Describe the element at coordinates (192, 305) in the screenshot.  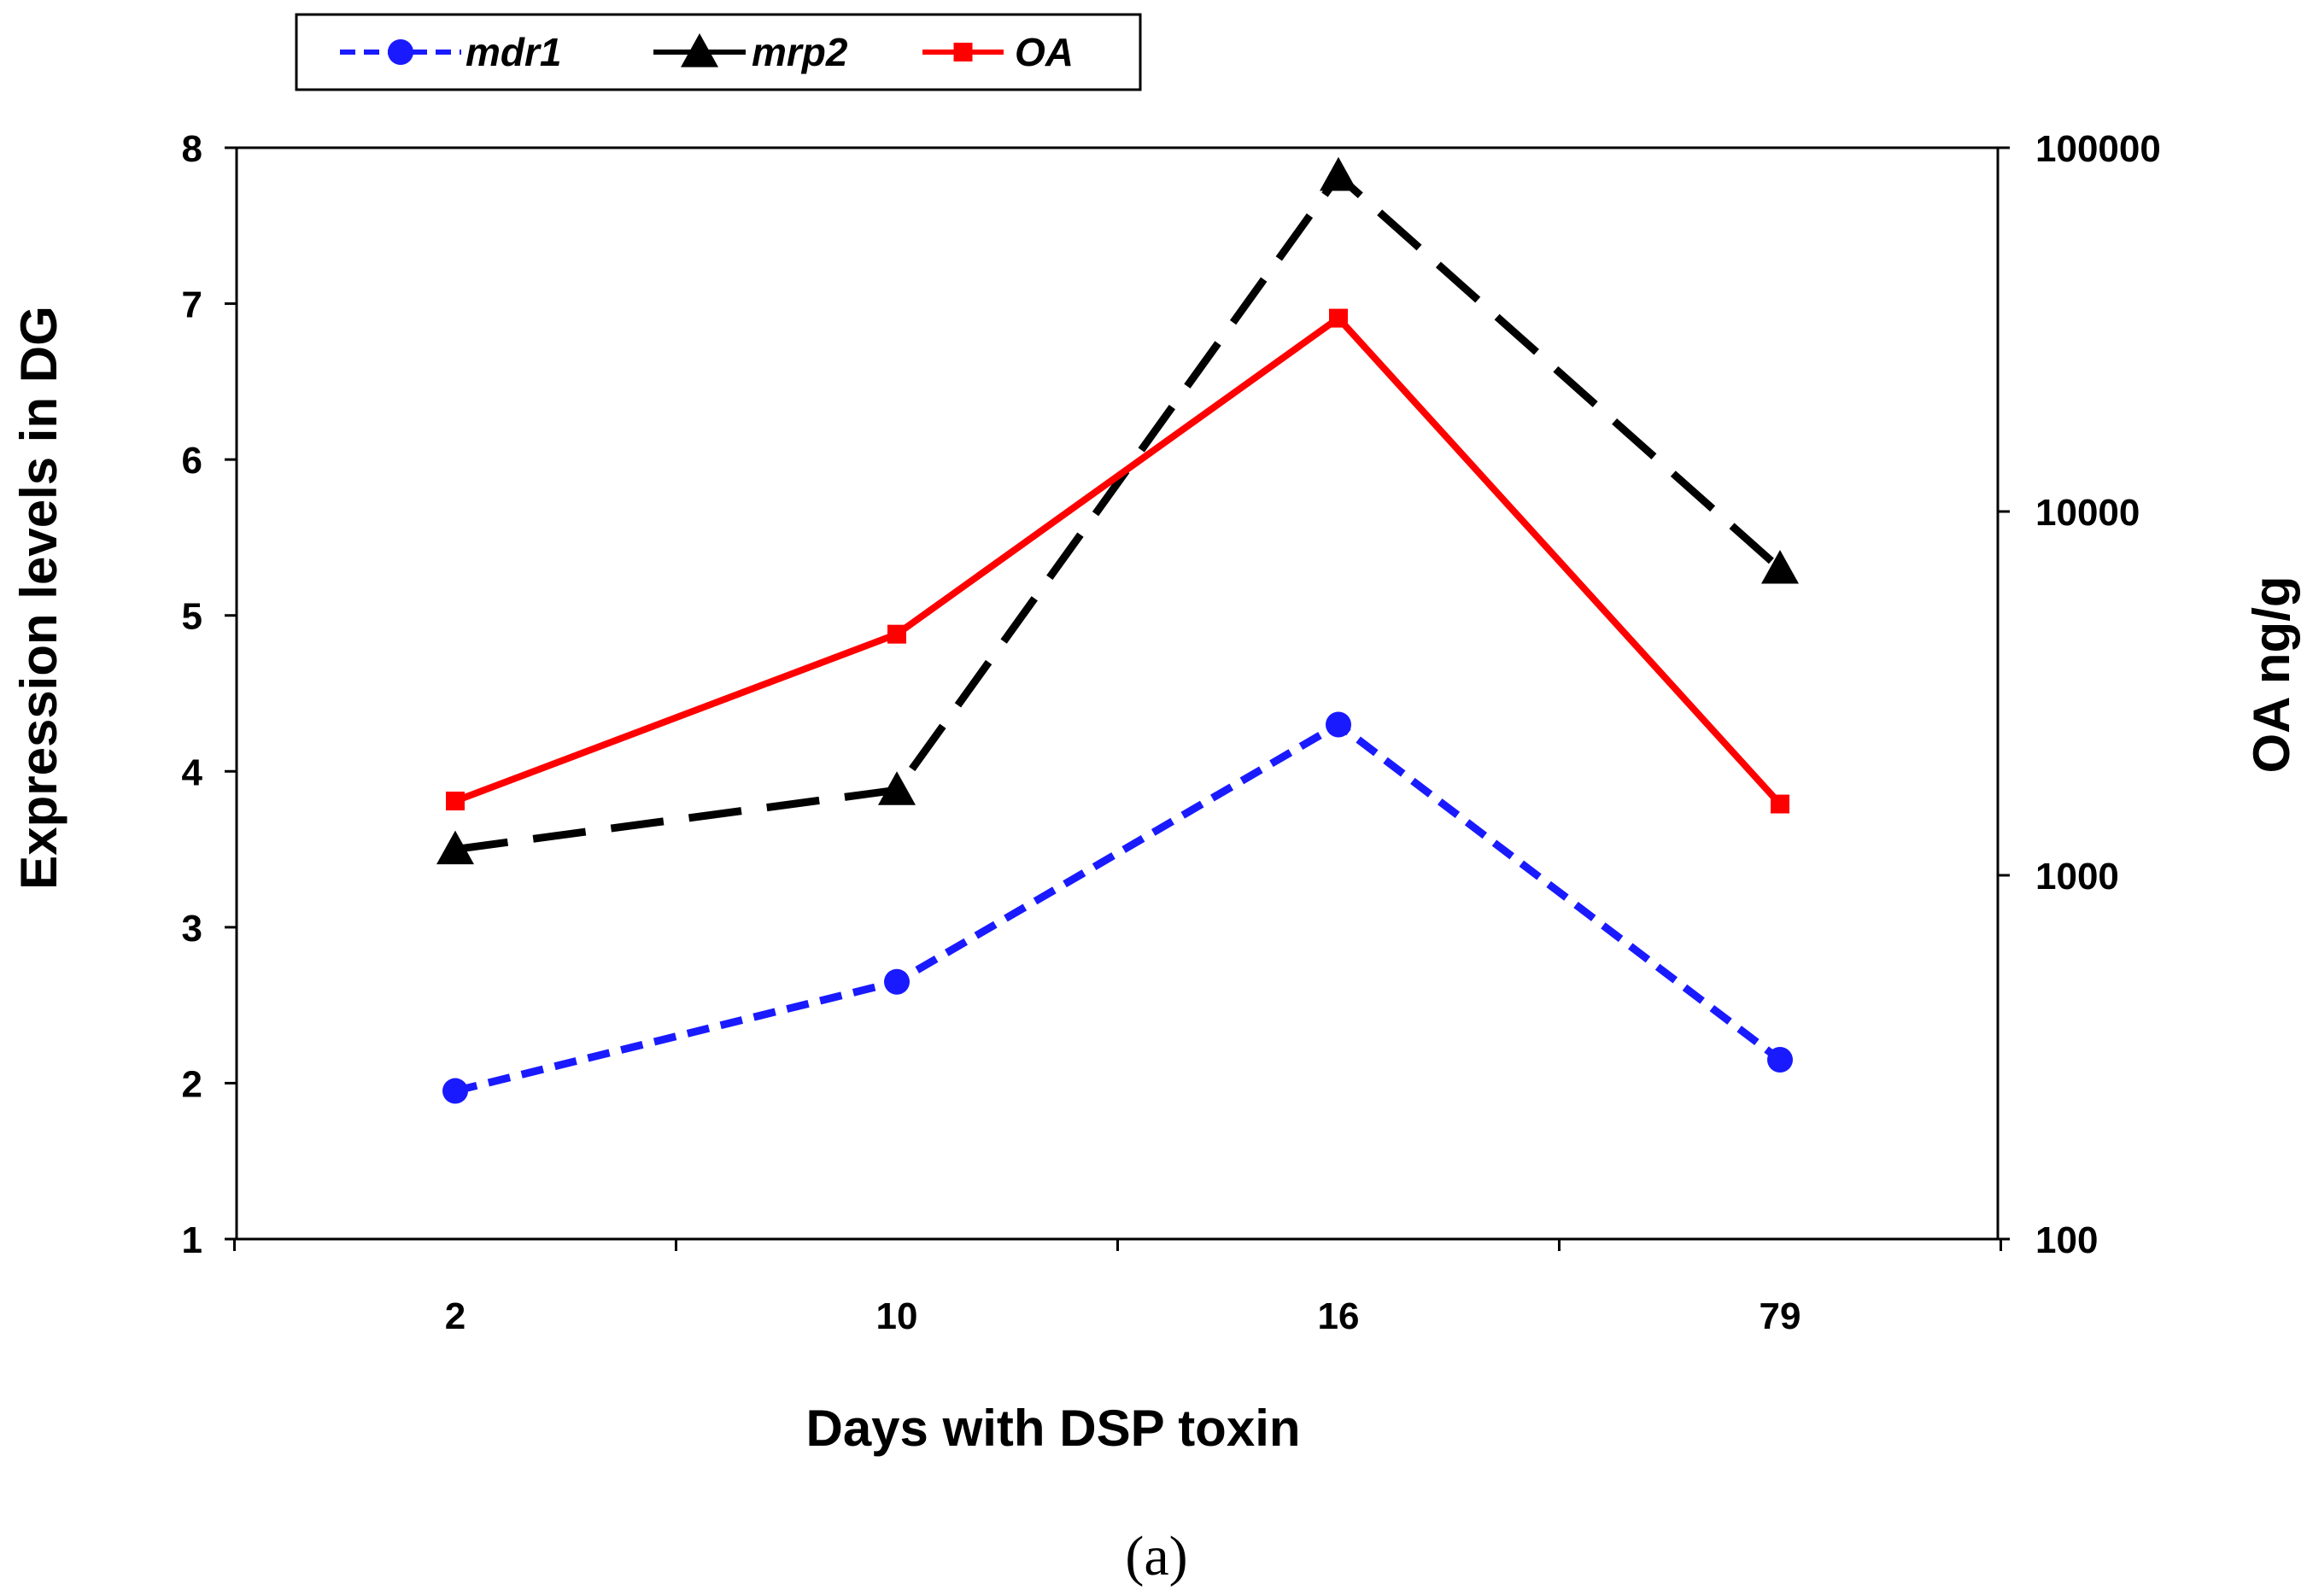
I see `y-tick-label: 7` at that location.